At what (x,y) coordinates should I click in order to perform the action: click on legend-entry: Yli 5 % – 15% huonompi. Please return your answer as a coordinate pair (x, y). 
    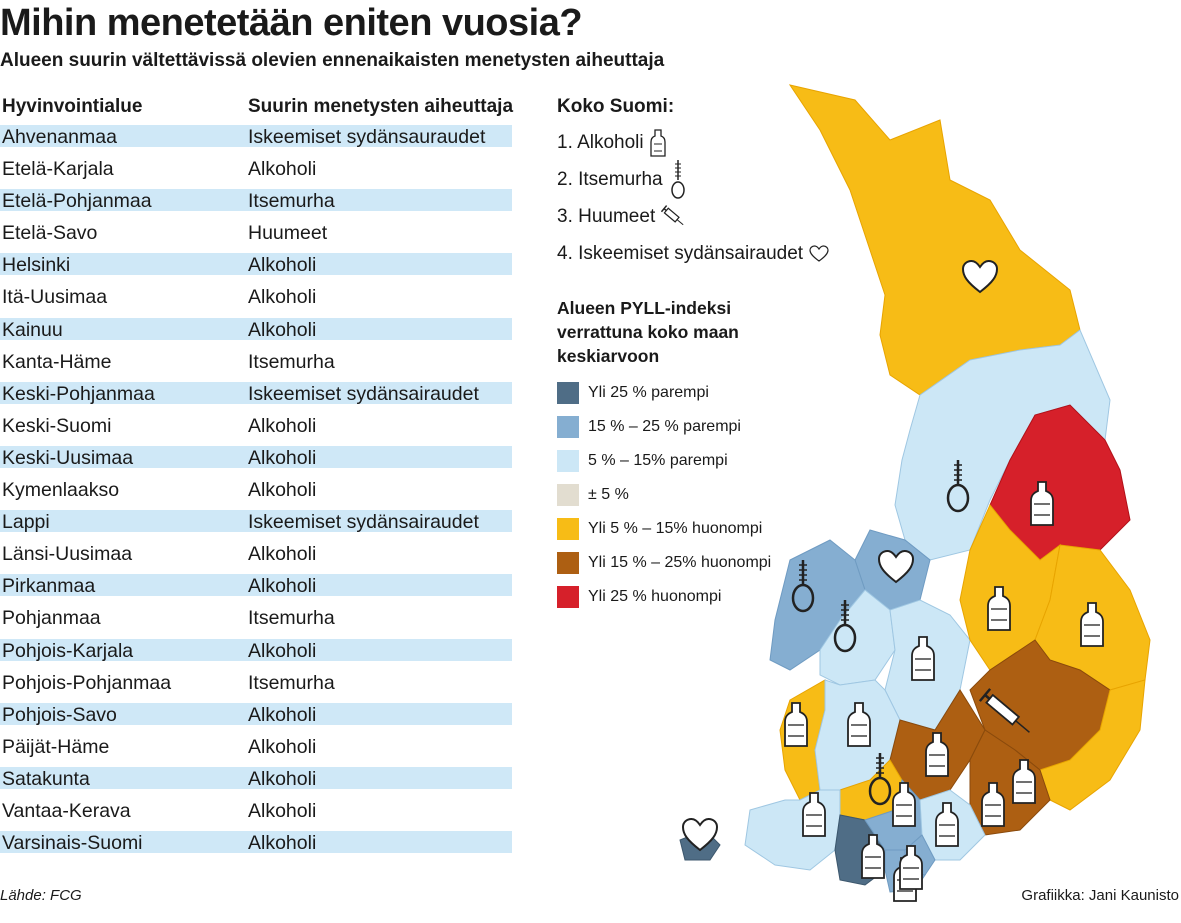
    Looking at the image, I should click on (672, 529).